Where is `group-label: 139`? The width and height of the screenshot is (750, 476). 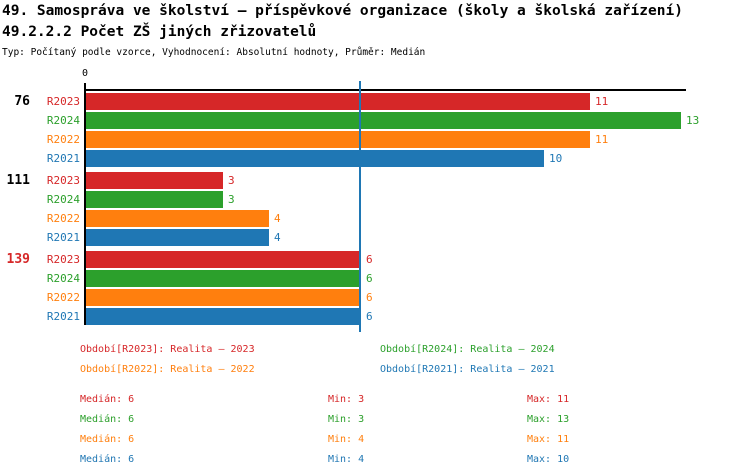
group-label: 139 is located at coordinates (18, 259).